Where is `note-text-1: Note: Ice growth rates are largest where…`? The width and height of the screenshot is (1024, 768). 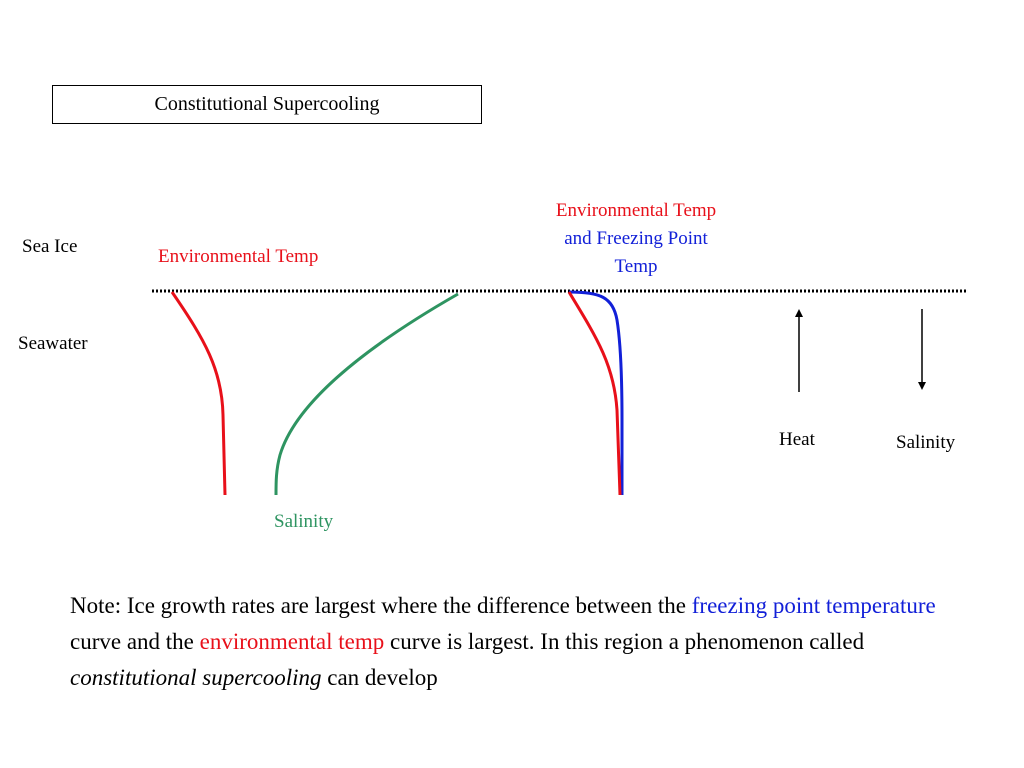
note-text-1: Note: Ice growth rates are largest where… is located at coordinates (381, 605).